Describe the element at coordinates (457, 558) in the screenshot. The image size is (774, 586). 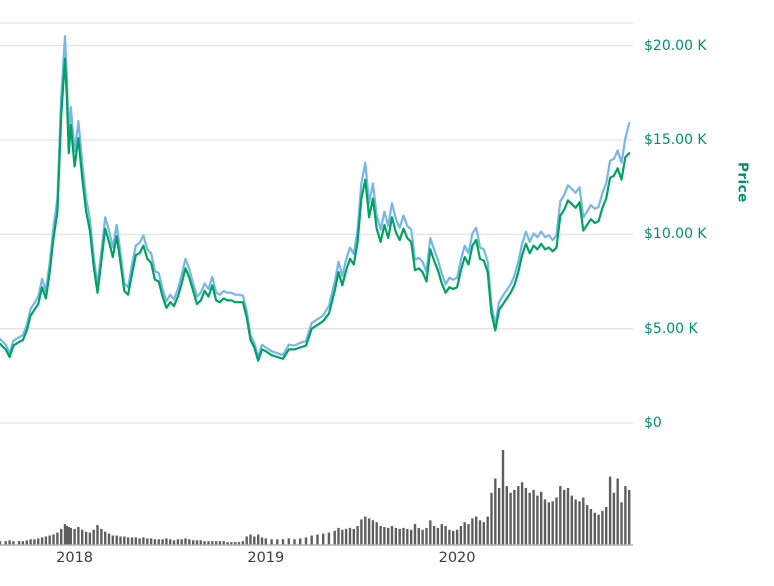
I see `x-tick-label: 2020` at that location.